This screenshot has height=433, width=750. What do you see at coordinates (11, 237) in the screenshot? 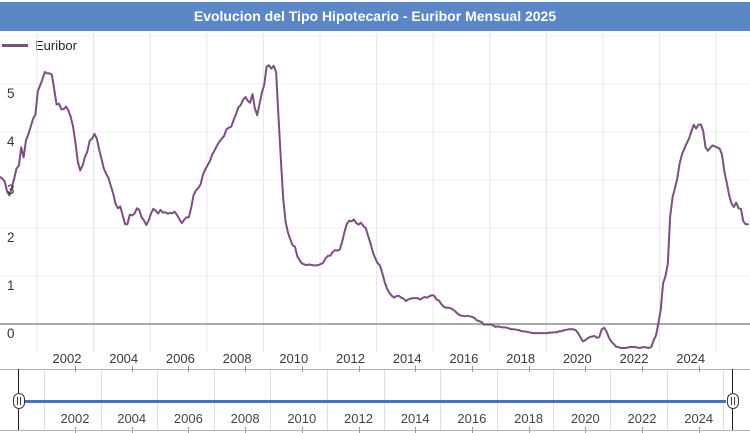
I see `y-axis-tick-label: 2` at bounding box center [11, 237].